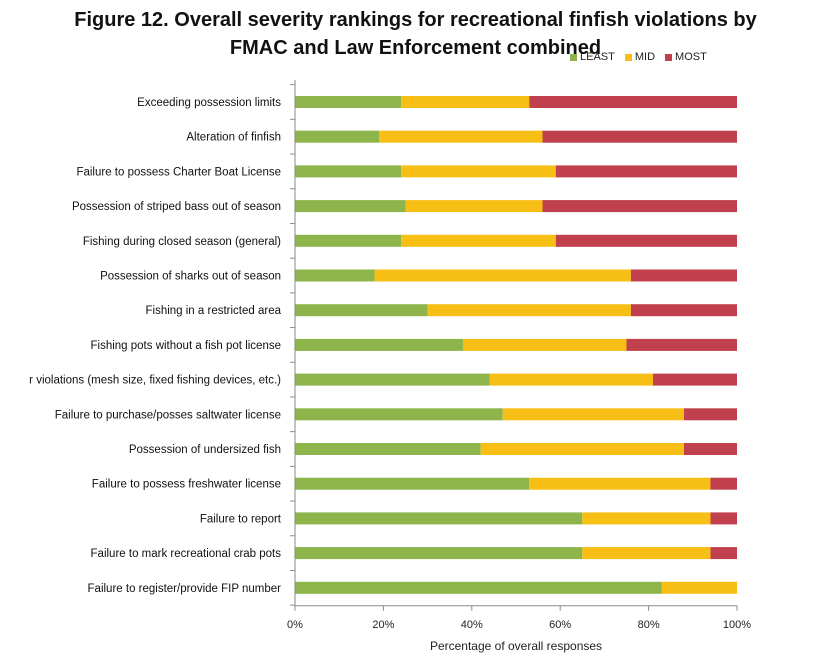  Describe the element at coordinates (186, 485) in the screenshot. I see `category-label-11: Failure to possess freshwater license` at that location.